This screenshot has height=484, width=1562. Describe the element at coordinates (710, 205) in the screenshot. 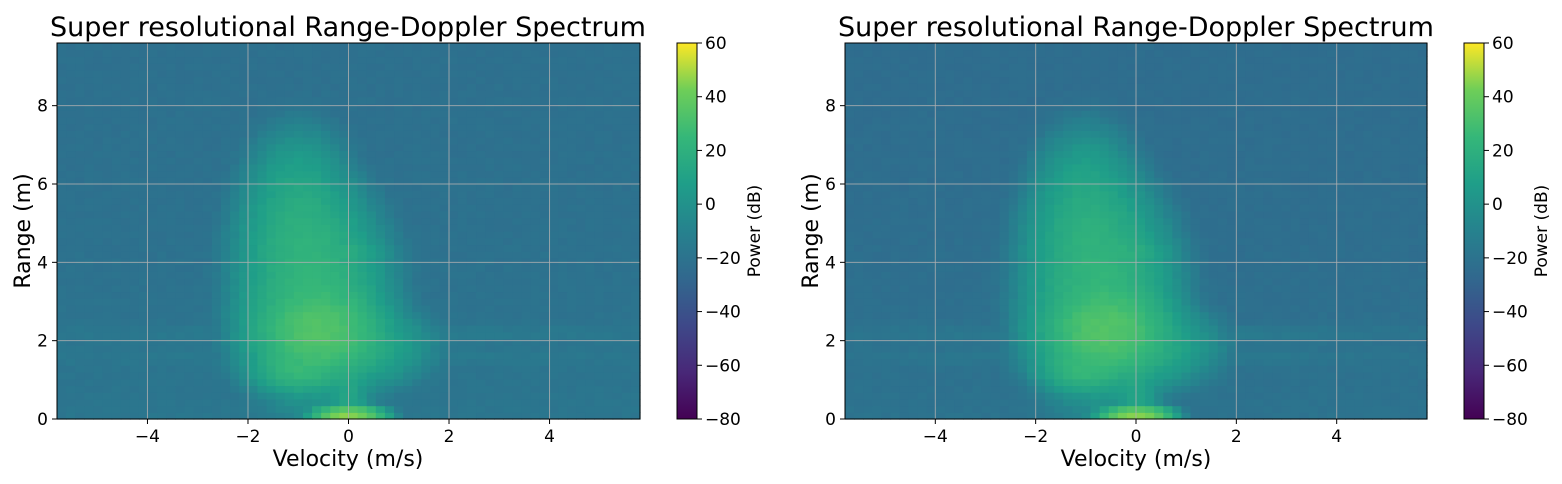

I see `colorbar-tick-label: 0` at that location.